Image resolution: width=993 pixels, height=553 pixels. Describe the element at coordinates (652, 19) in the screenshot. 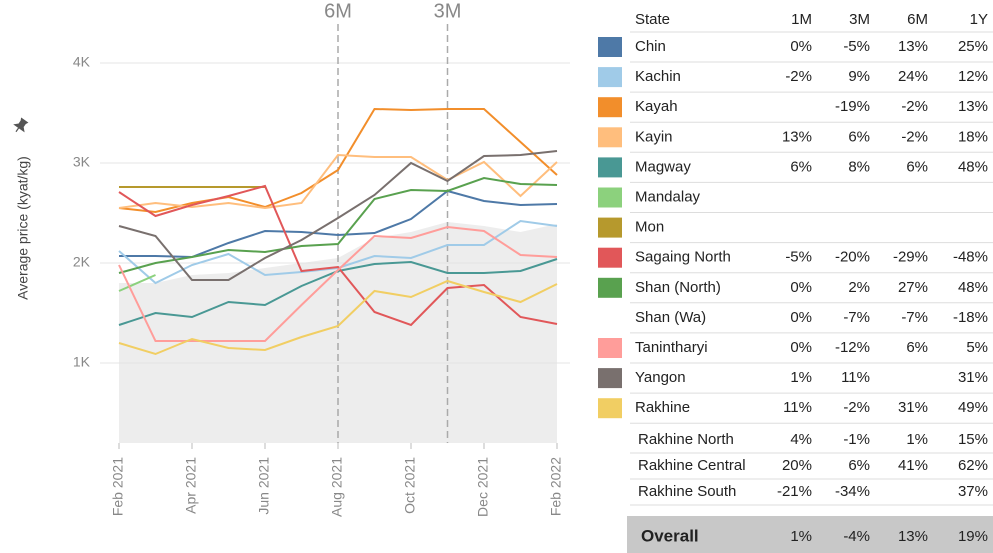

I see `column-header: State` at that location.